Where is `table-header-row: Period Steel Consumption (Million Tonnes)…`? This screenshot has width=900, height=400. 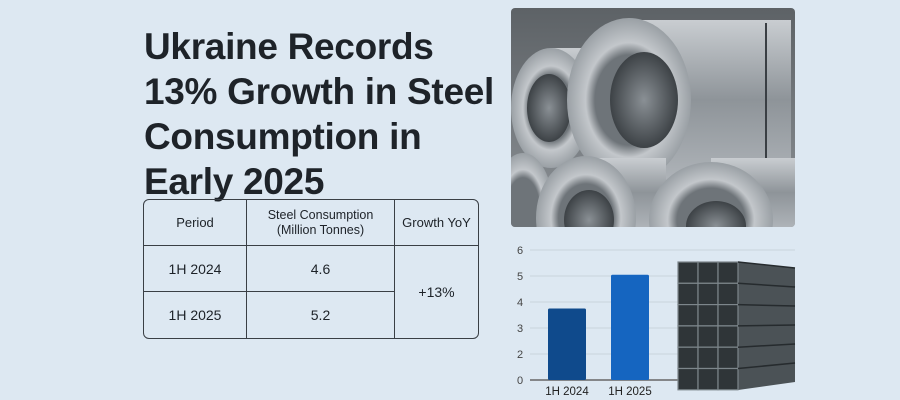
table-header-row: Period Steel Consumption (Million Tonnes)… is located at coordinates (311, 223).